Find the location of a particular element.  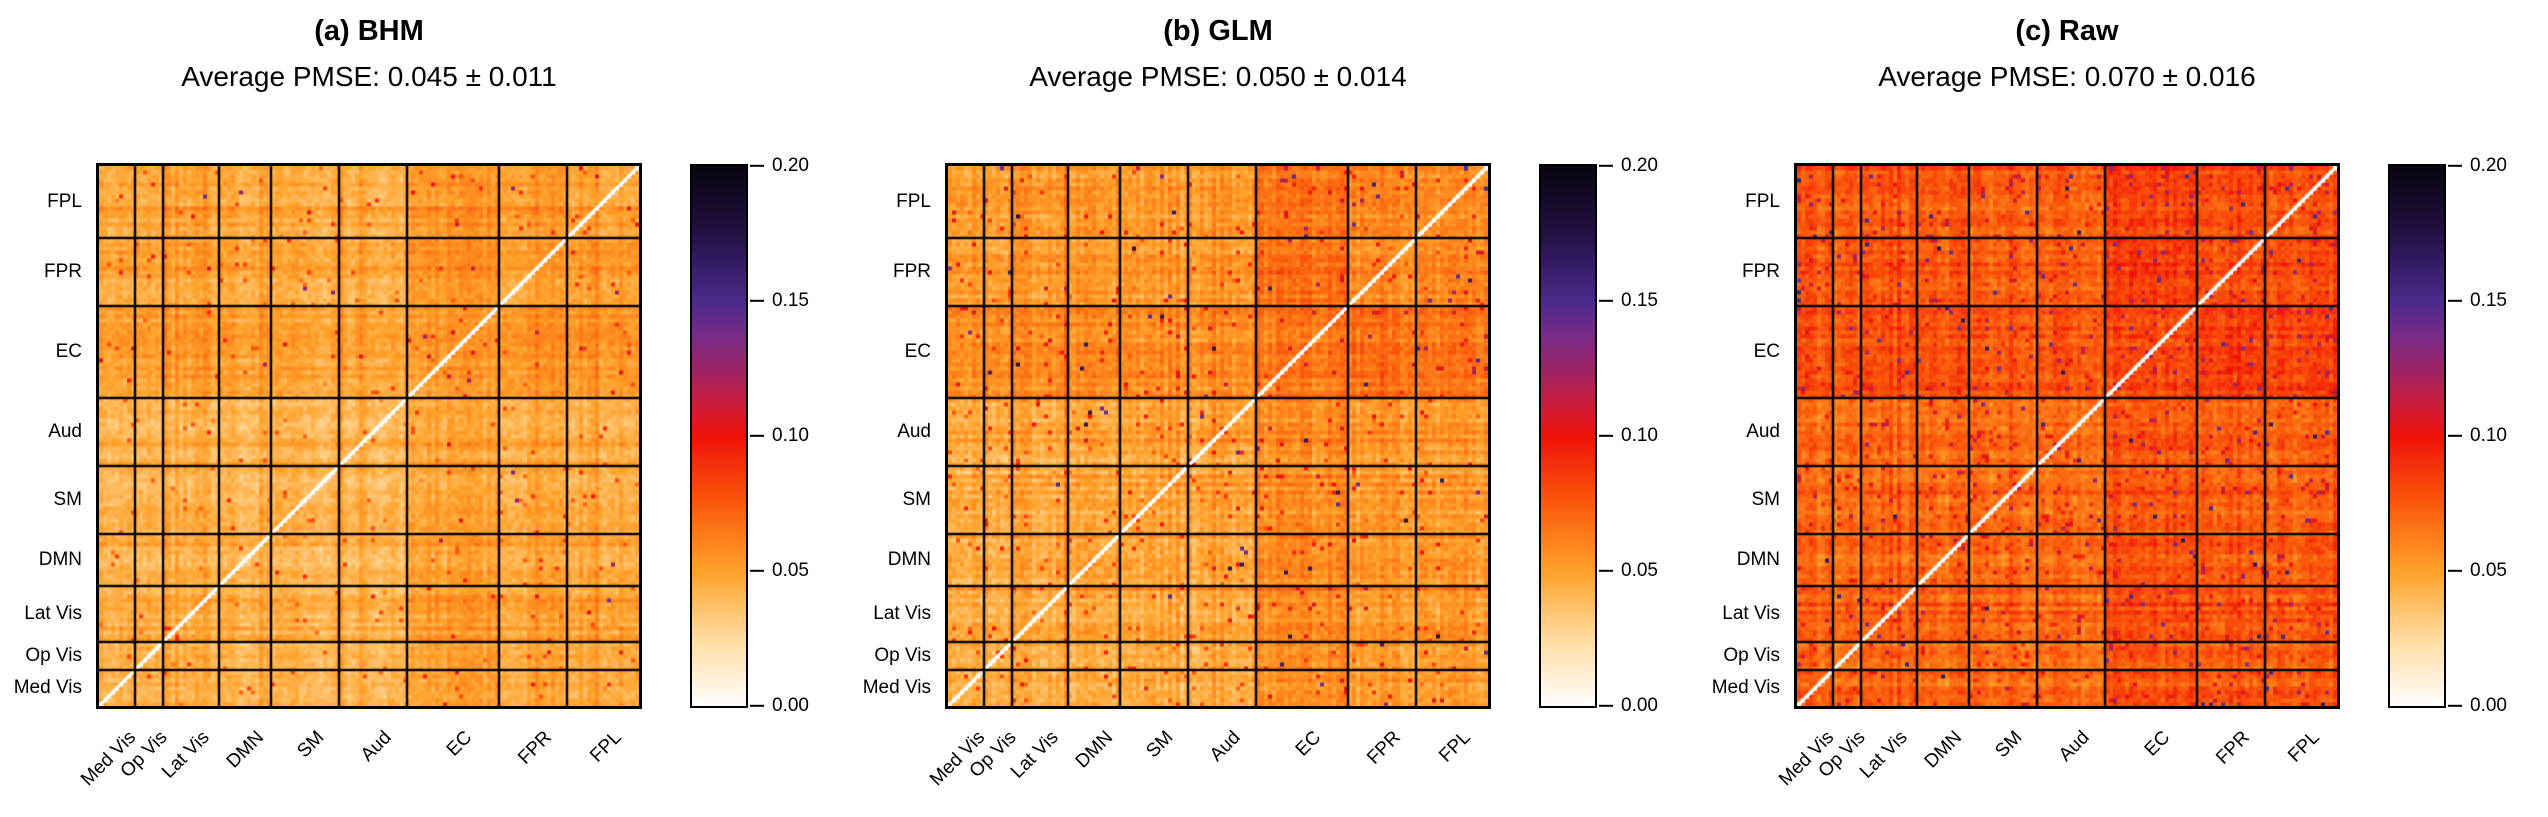

panel-subtitle: Average PMSE: 0.045 ± 0.011 is located at coordinates (369, 76).